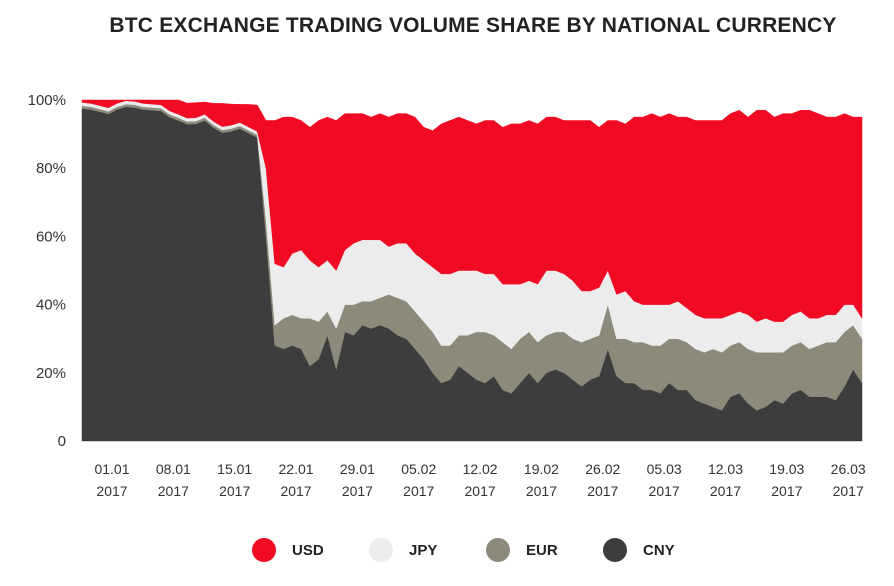 This screenshot has width=894, height=586. Describe the element at coordinates (664, 469) in the screenshot. I see `x-tick-label-date: 05.03` at that location.